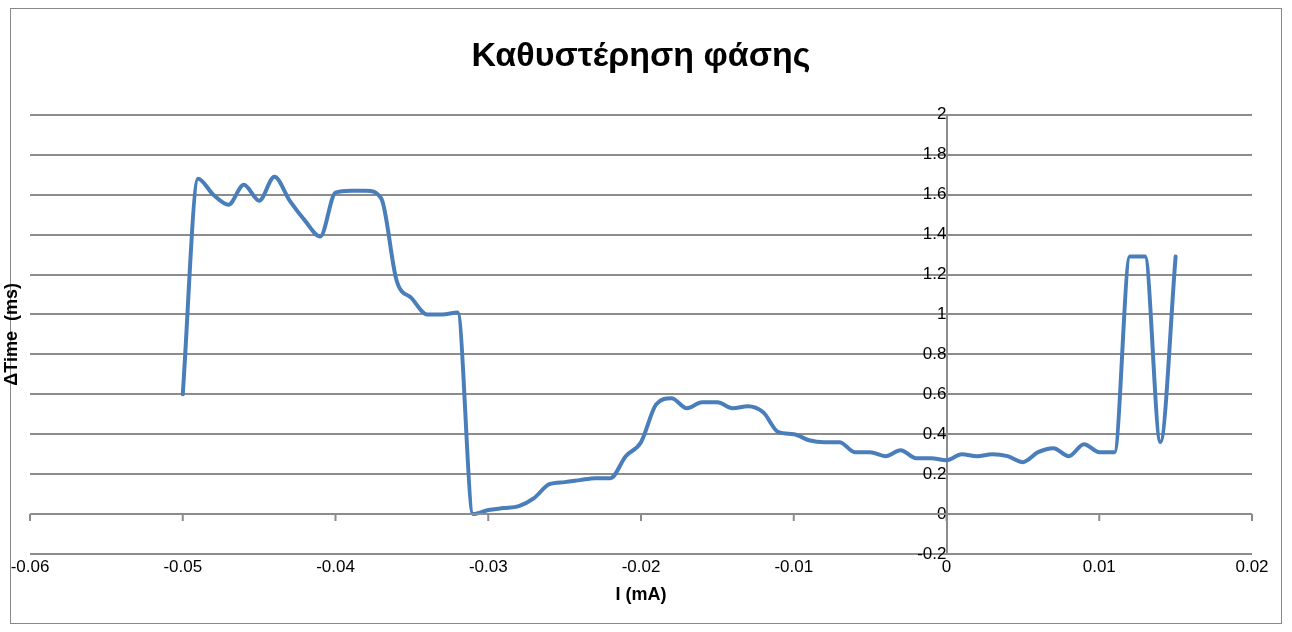  I want to click on y-tick-label: 2, so click(942, 114).